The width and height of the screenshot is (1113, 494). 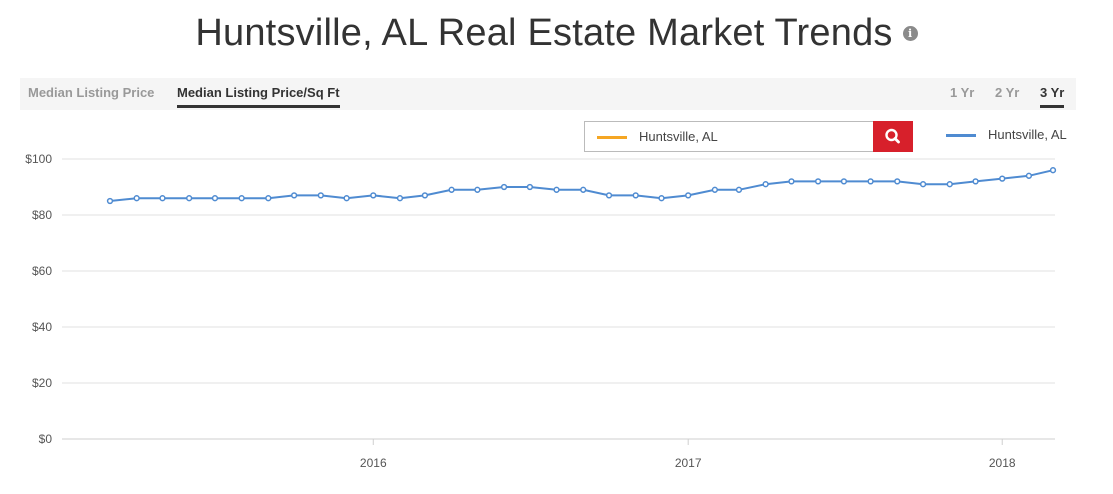 I want to click on search-button, so click(x=893, y=136).